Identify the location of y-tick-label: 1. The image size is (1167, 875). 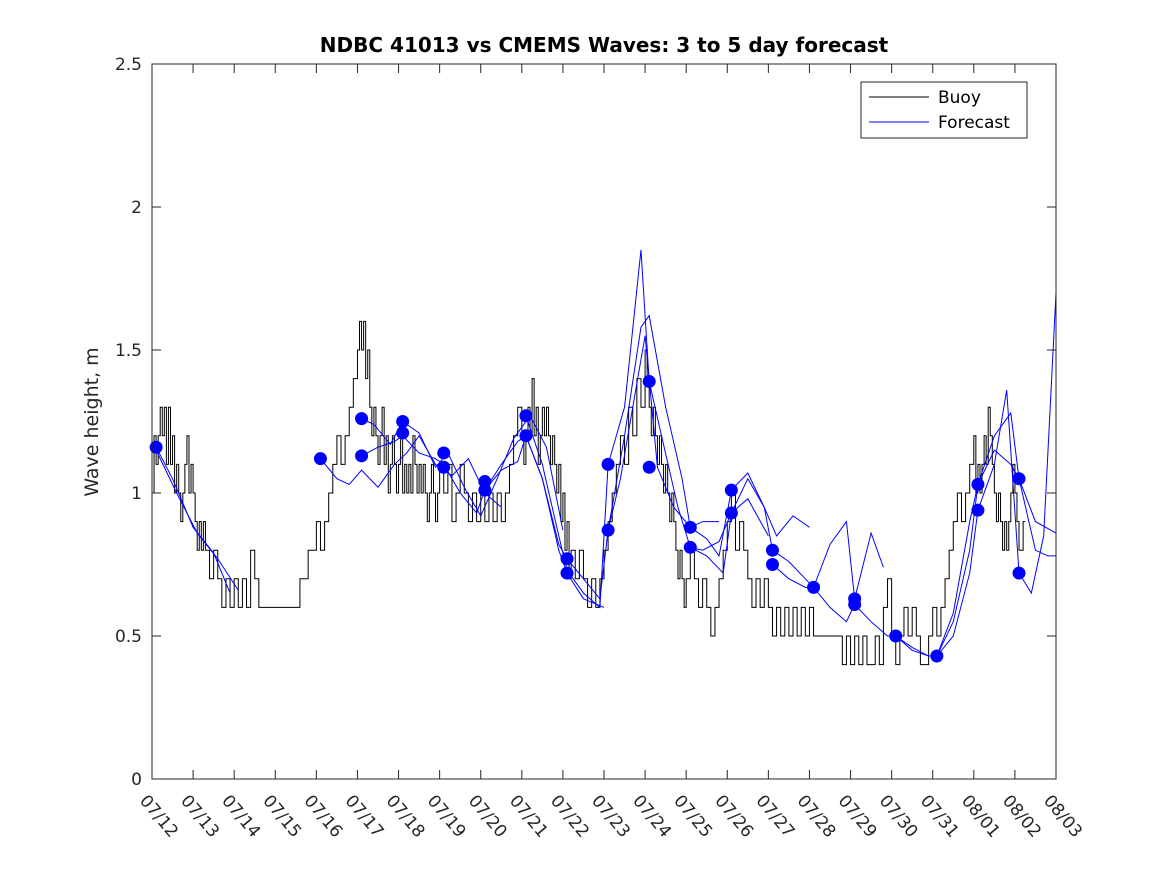
(136, 494).